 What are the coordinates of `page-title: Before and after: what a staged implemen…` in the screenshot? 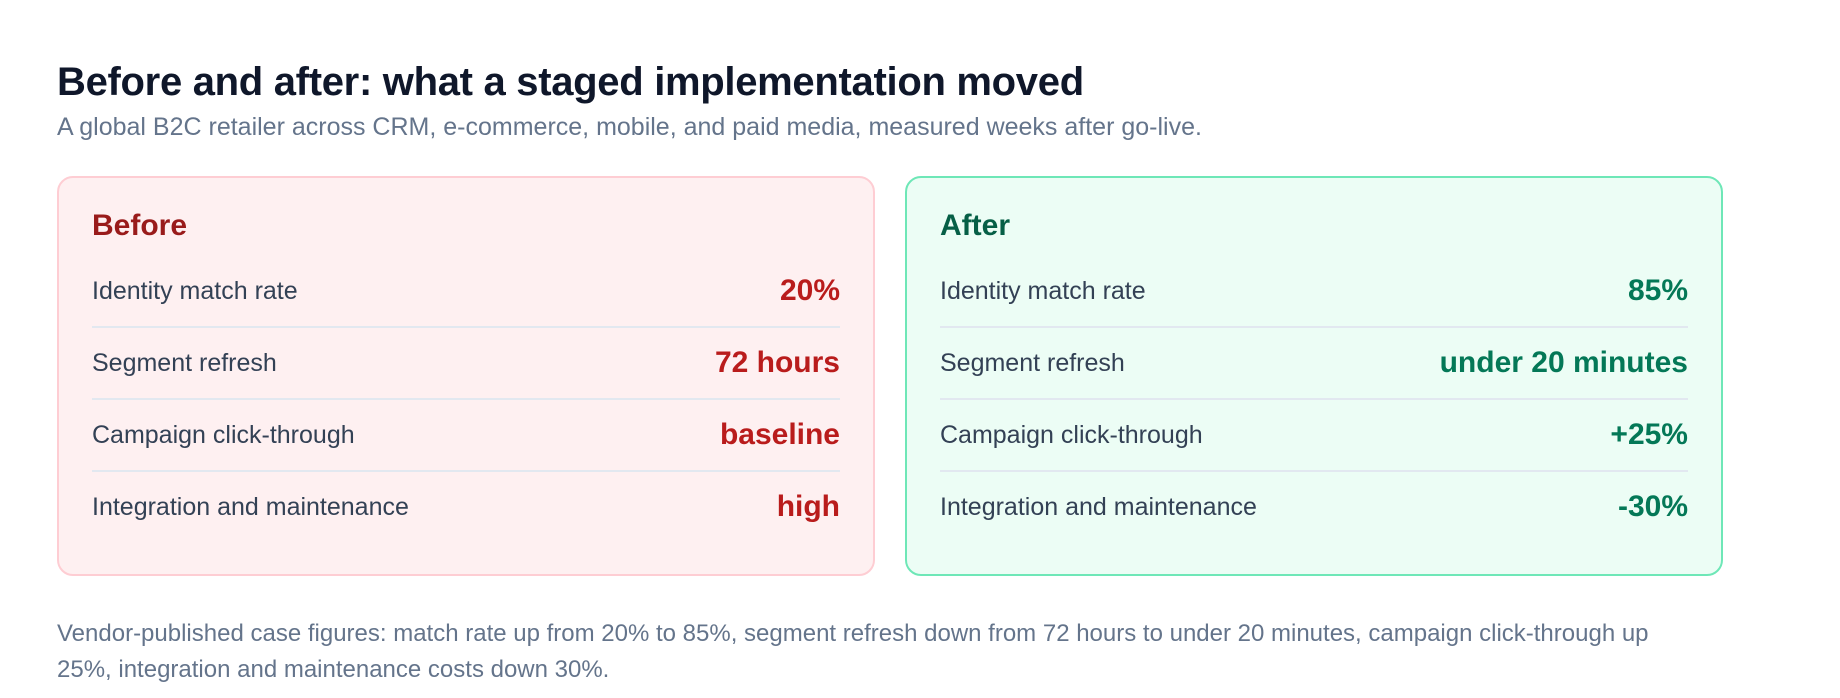 It's located at (570, 82).